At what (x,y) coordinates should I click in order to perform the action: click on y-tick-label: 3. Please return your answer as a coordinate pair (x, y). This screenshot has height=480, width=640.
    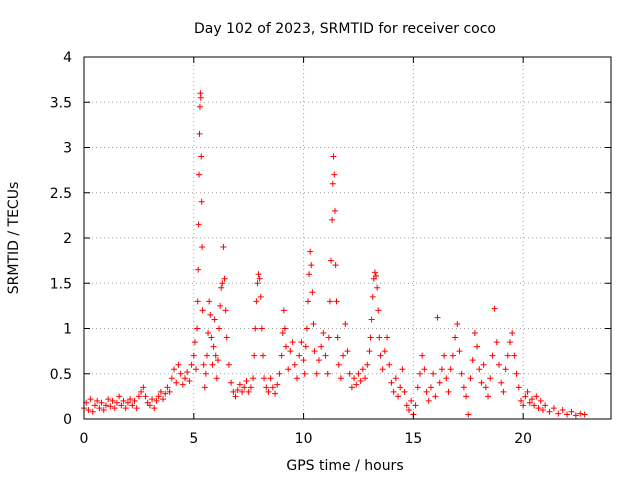
    Looking at the image, I should click on (67, 149).